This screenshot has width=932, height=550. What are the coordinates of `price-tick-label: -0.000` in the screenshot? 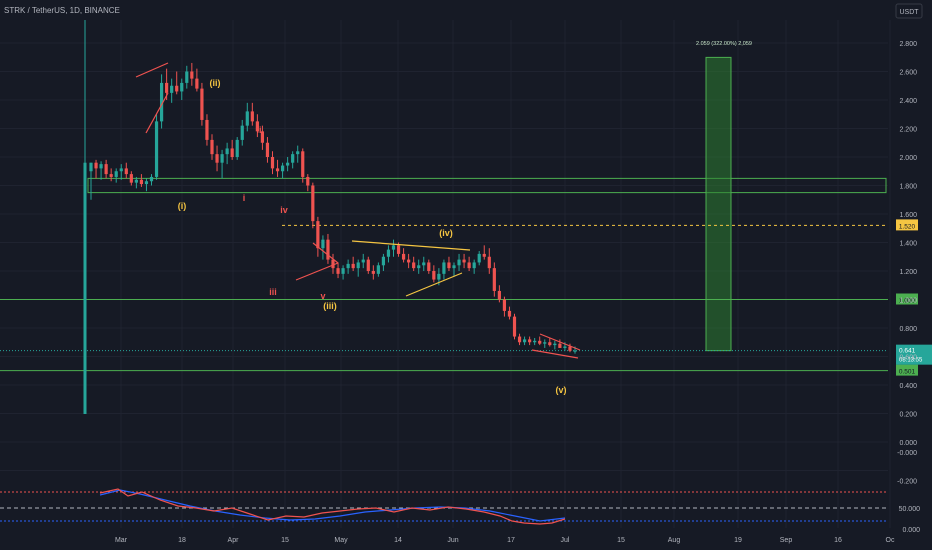 It's located at (907, 453).